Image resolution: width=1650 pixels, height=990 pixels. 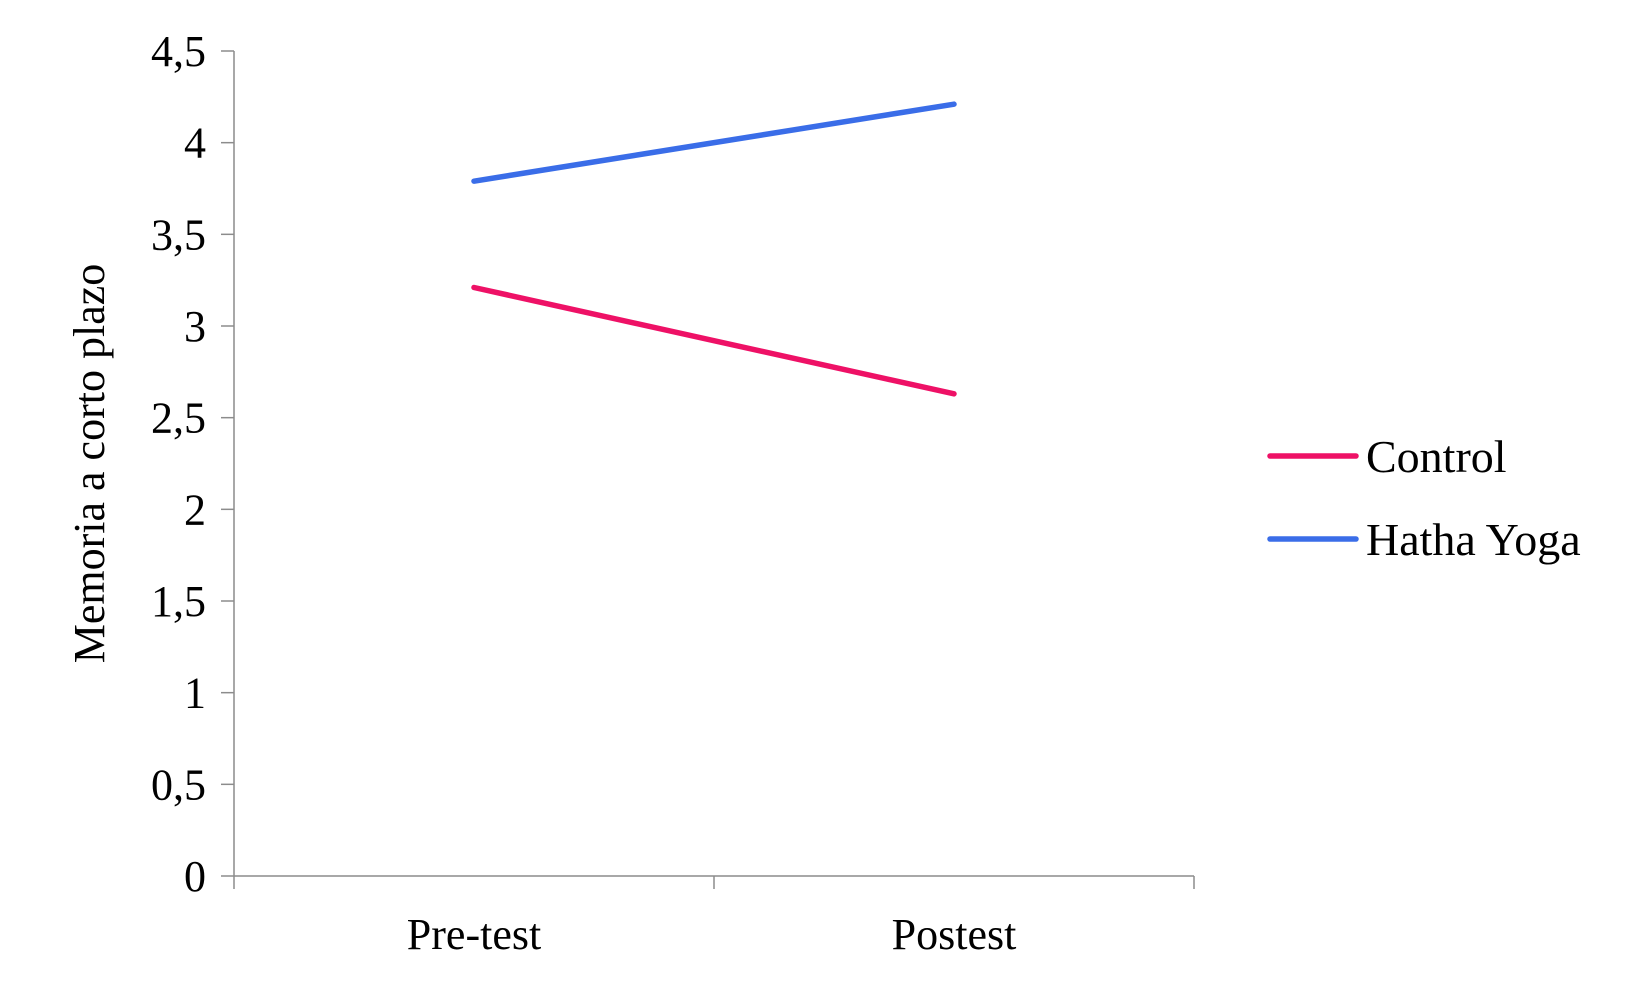 What do you see at coordinates (1473, 539) in the screenshot?
I see `legend-label: Hatha Yoga` at bounding box center [1473, 539].